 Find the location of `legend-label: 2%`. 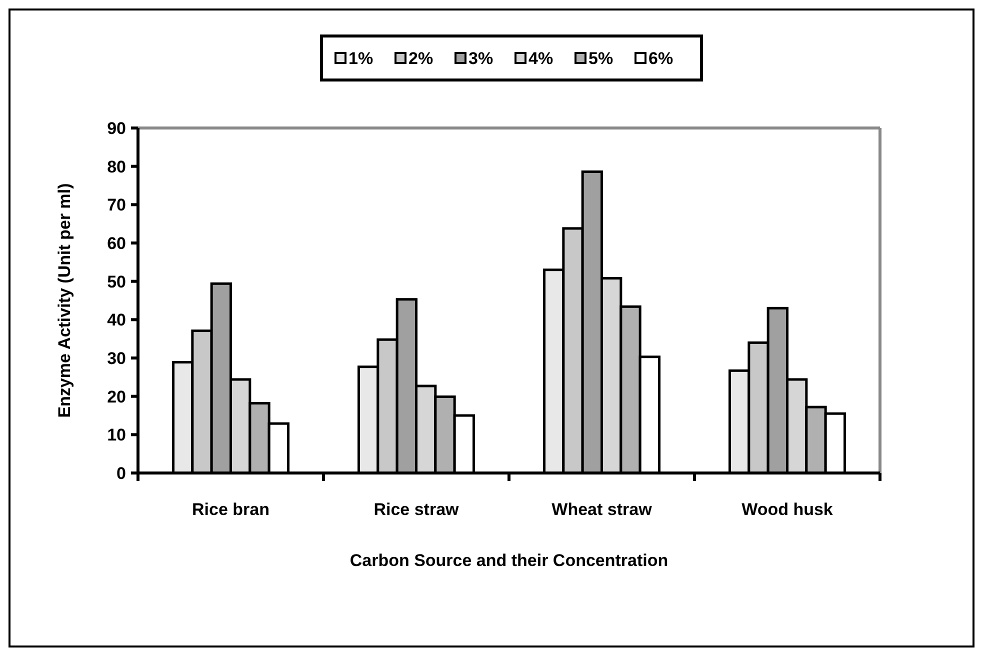

legend-label: 2% is located at coordinates (421, 58).